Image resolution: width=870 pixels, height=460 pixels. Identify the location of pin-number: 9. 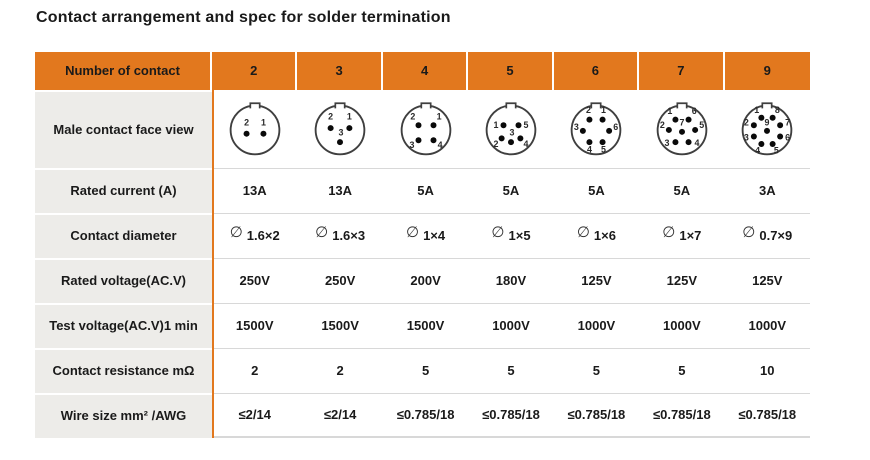
(767, 122).